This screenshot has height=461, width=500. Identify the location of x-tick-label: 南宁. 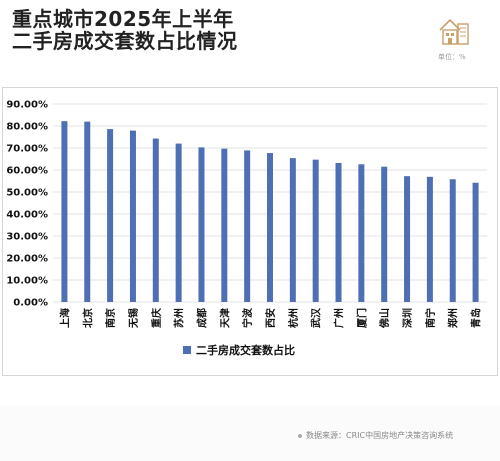
(430, 318).